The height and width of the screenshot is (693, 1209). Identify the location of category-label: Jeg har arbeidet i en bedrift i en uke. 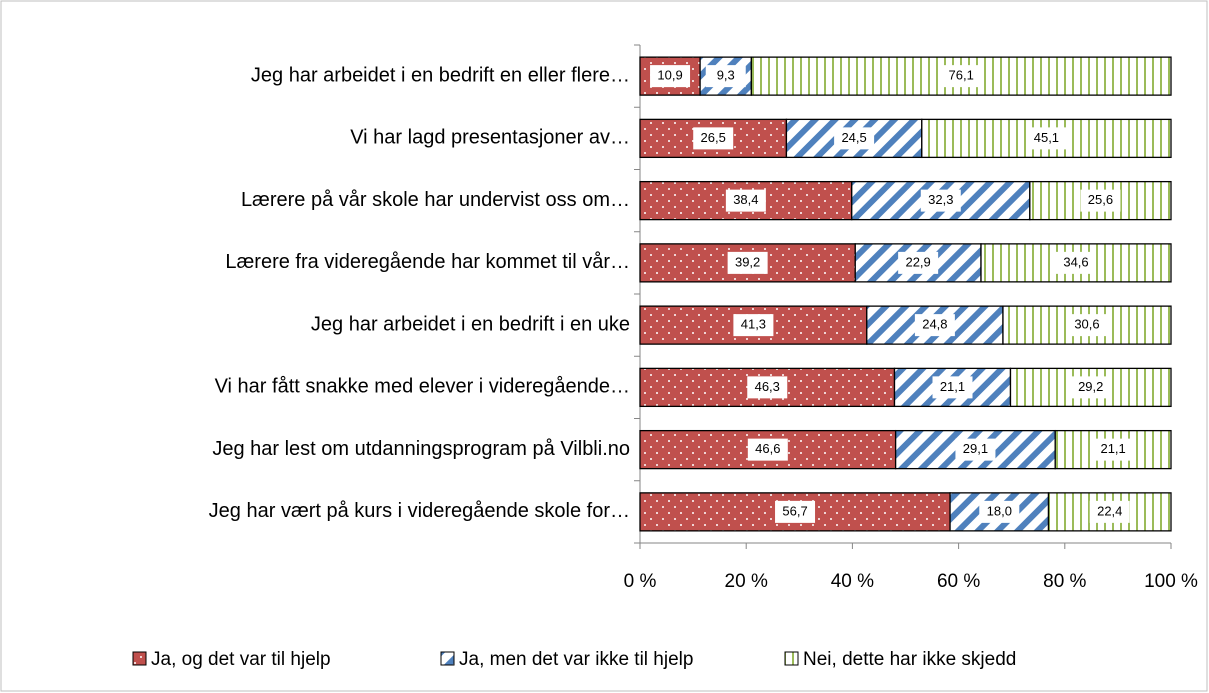
(470, 324).